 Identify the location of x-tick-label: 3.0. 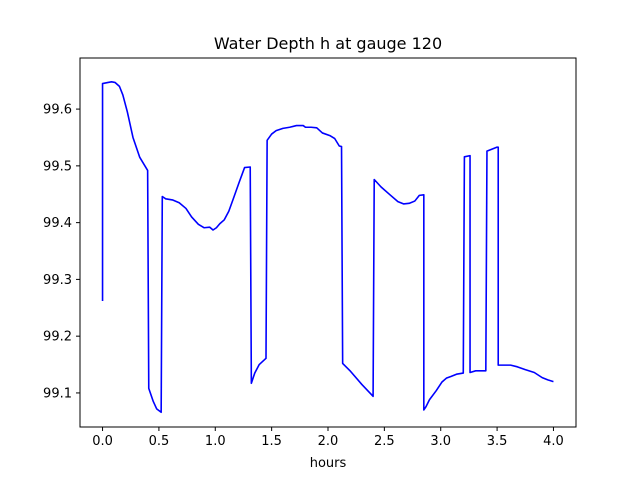
(440, 441).